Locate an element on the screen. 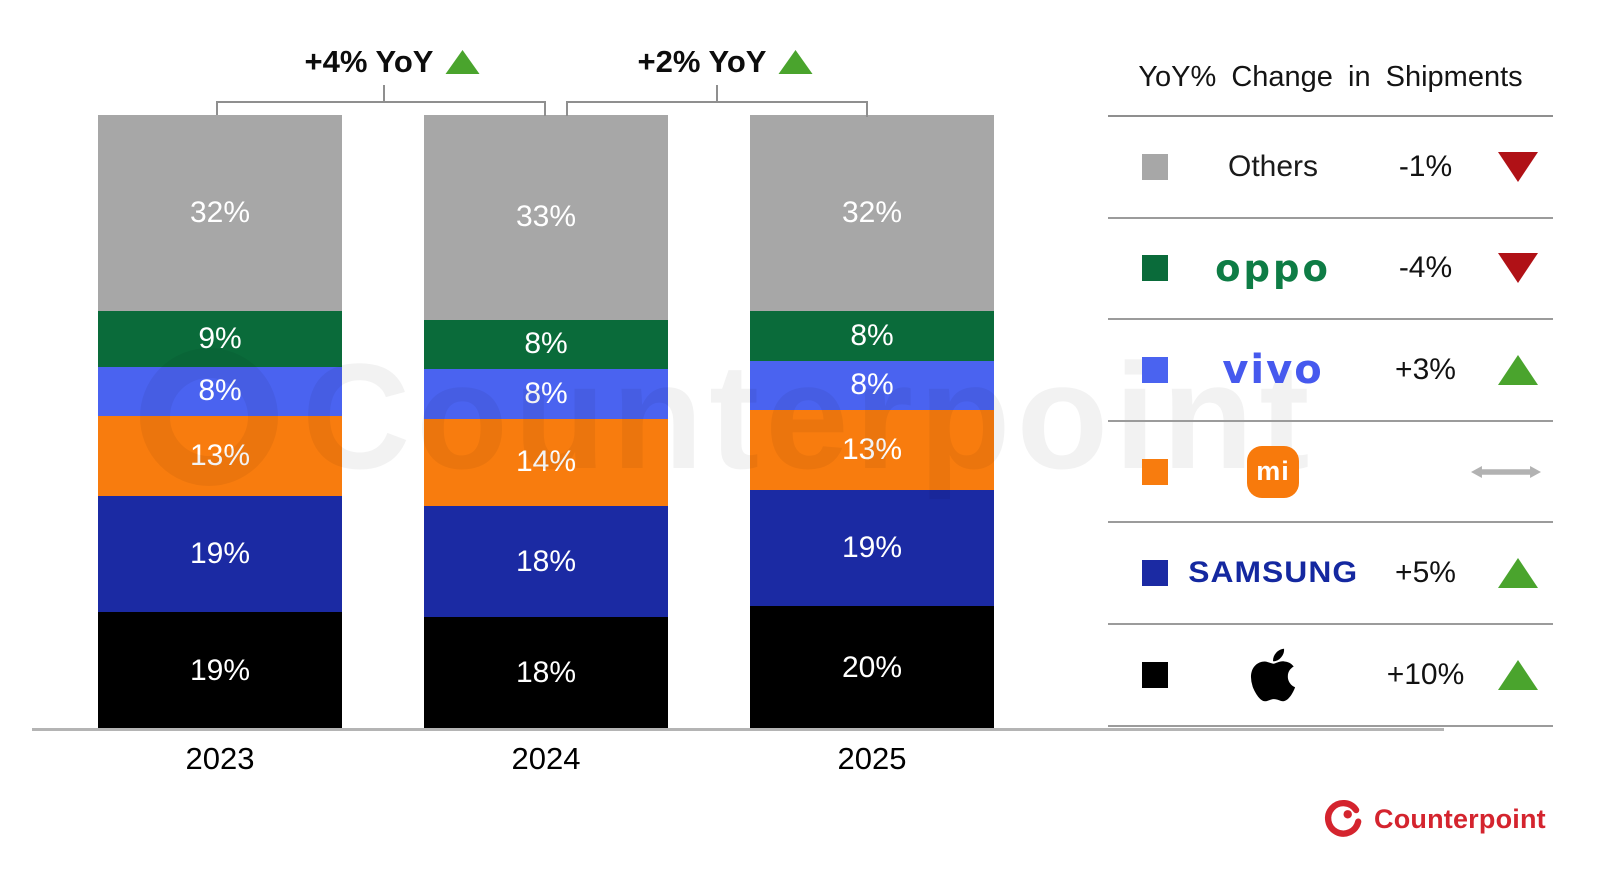 This screenshot has height=884, width=1600. oppo-logo: oppo is located at coordinates (1273, 268).